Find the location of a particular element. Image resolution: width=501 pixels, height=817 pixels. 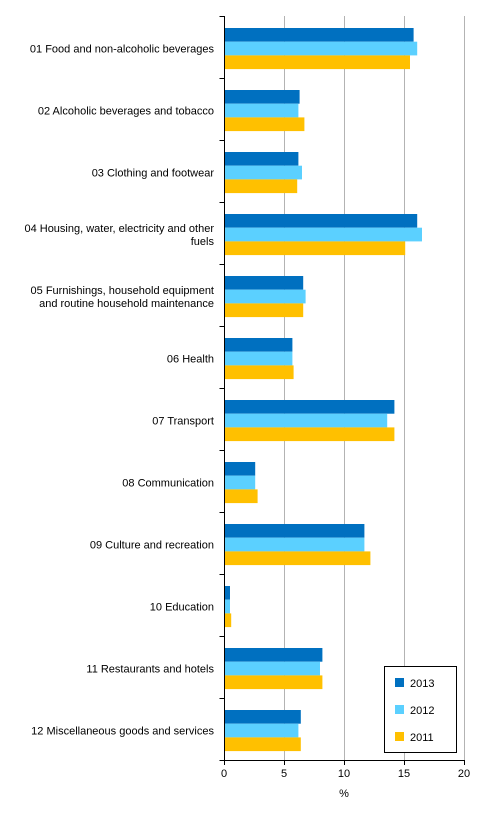

legend-label-2011: 2011 is located at coordinates (422, 738).